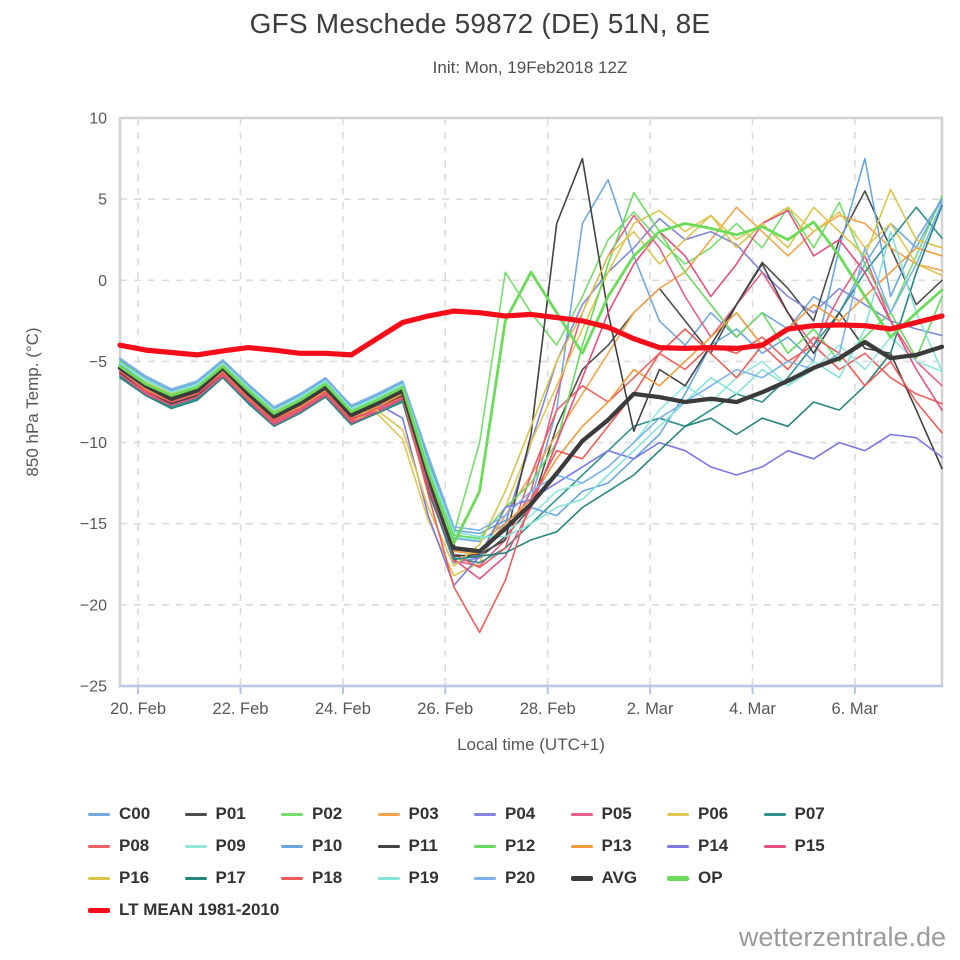  Describe the element at coordinates (93, 524) in the screenshot. I see `y-tick-label: −15` at that location.